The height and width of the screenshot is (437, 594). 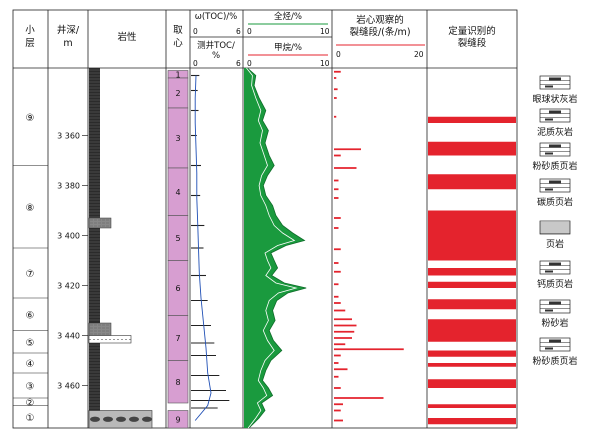 What do you see at coordinates (369, 246) in the screenshot?
I see `fracture-track` at bounding box center [369, 246].